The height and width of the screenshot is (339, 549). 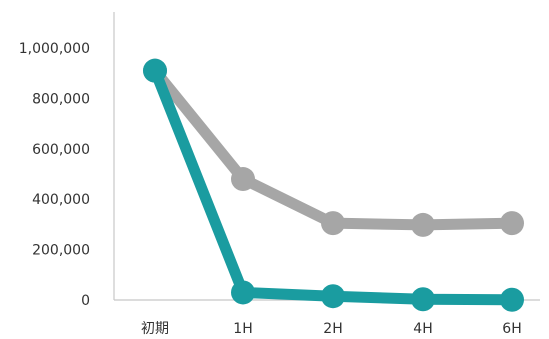 What do you see at coordinates (242, 329) in the screenshot?
I see `x-tick-label: 1H` at bounding box center [242, 329].